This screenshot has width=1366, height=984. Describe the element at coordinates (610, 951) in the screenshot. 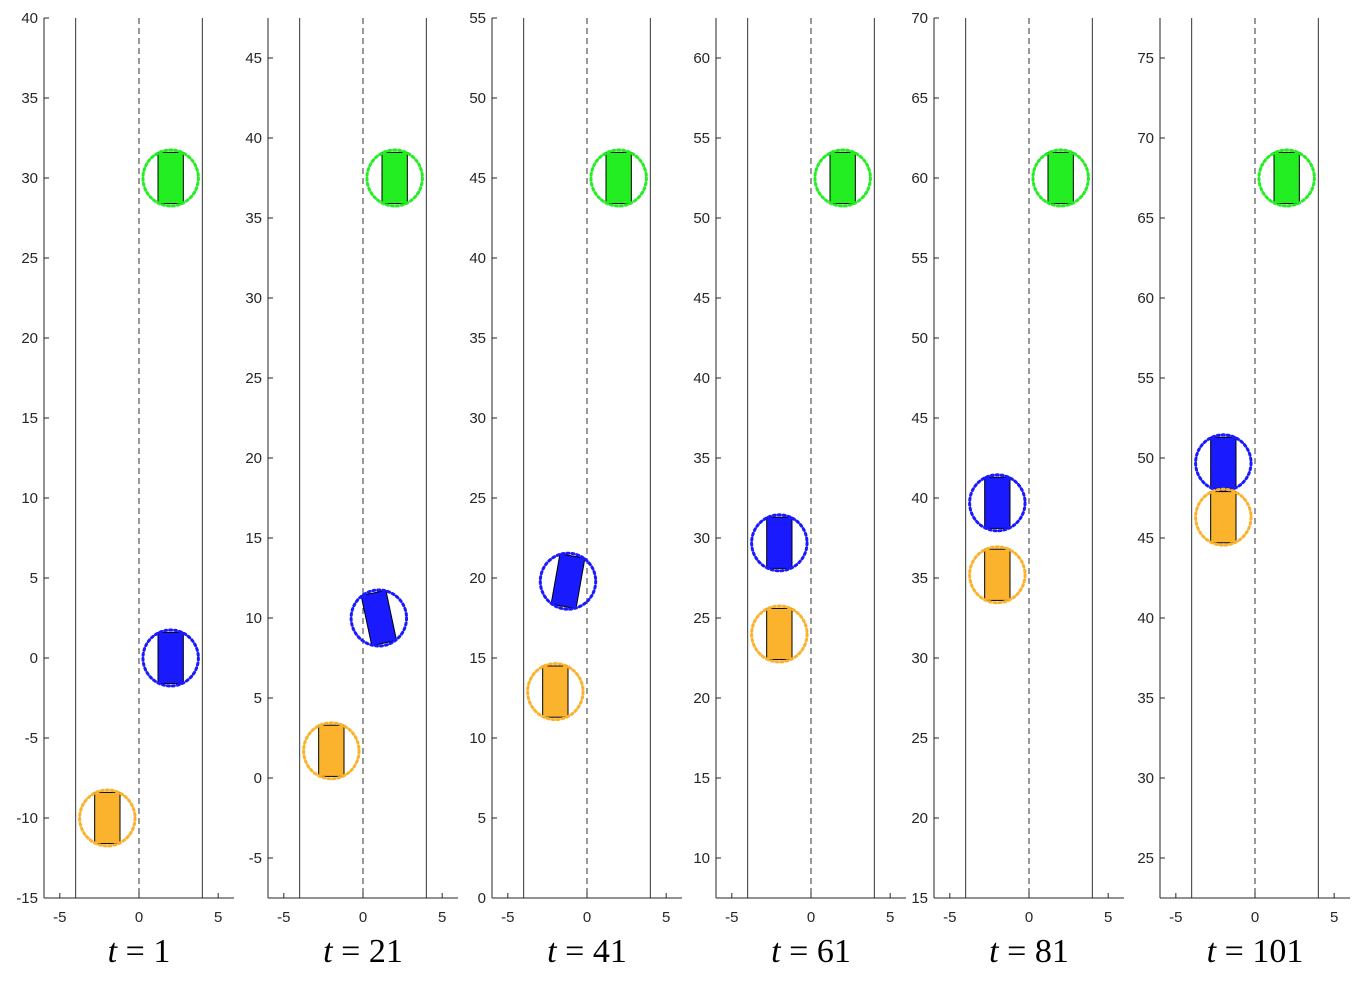

I see `time-value: 41` at that location.